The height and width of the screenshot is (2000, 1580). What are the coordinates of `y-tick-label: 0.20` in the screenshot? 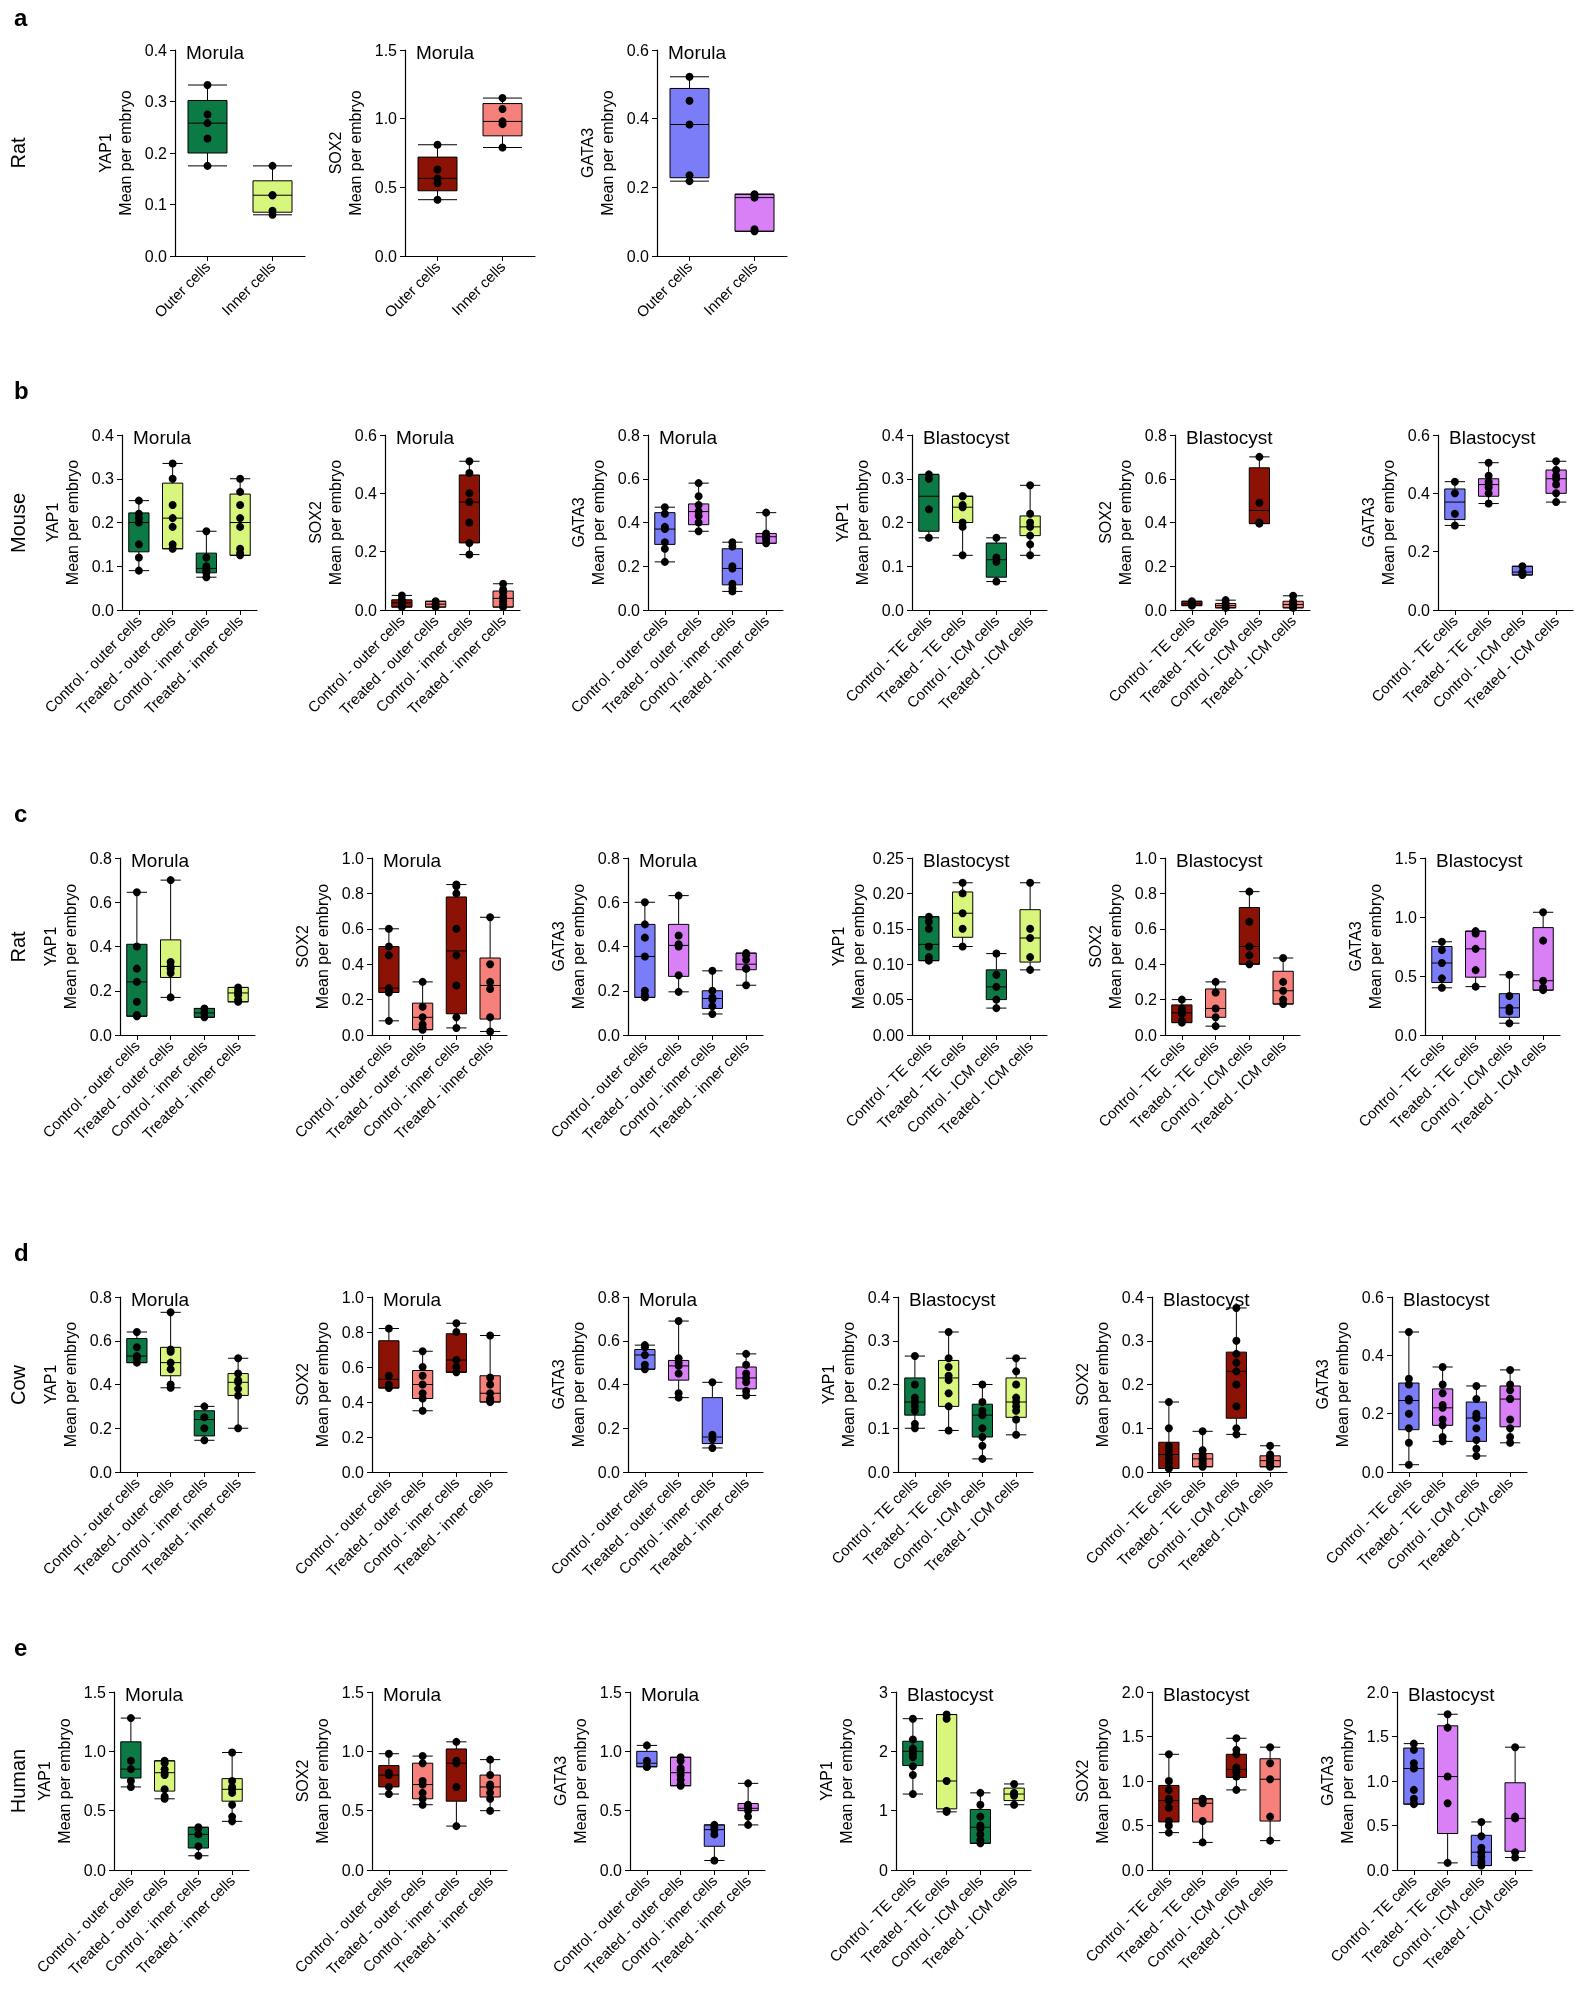 It's located at (888, 893).